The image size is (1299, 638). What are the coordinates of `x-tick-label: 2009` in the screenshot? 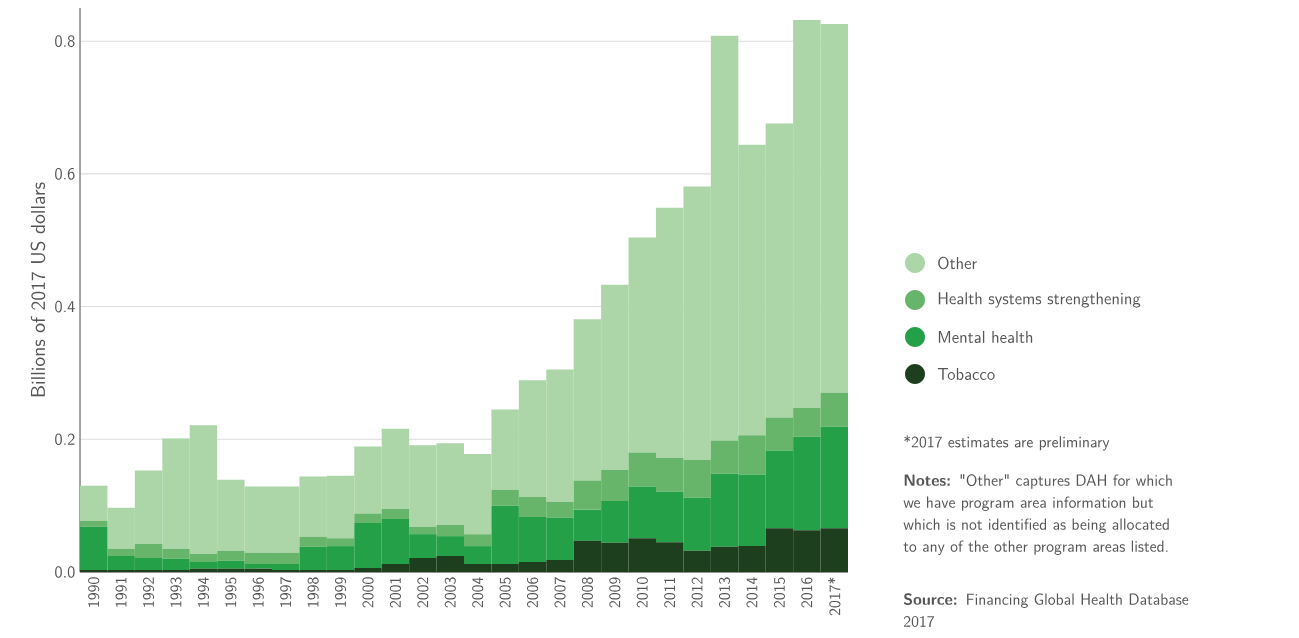 It's located at (615, 592).